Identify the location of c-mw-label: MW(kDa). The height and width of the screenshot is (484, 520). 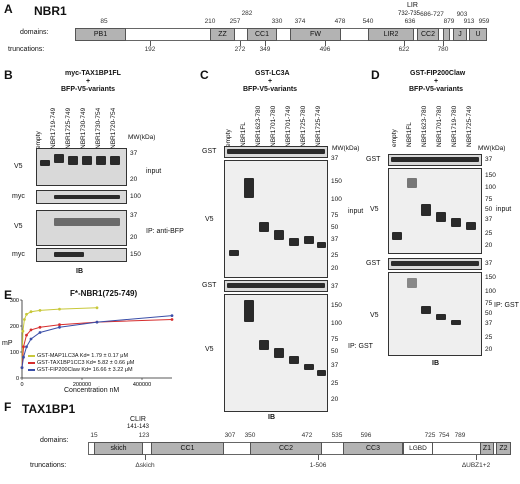
(346, 148).